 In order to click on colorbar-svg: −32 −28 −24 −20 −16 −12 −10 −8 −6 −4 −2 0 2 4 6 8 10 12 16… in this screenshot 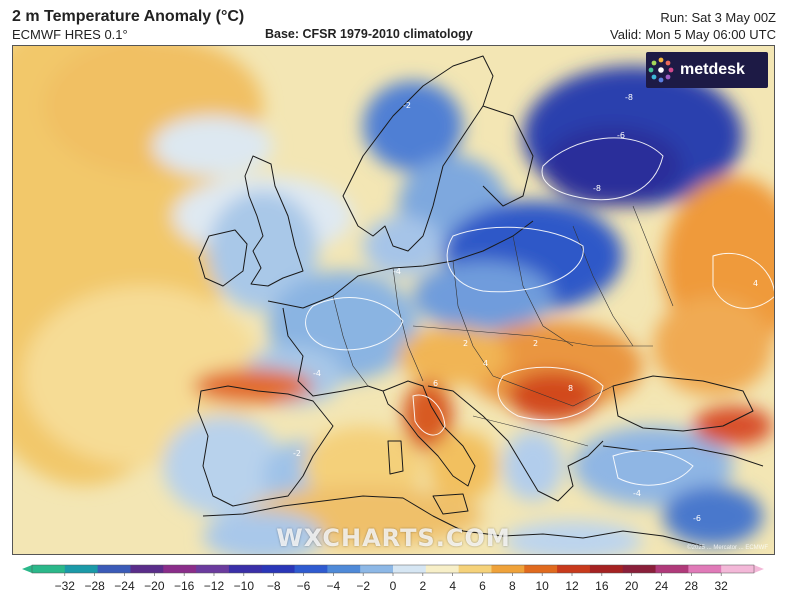, I will do `click(393, 578)`.